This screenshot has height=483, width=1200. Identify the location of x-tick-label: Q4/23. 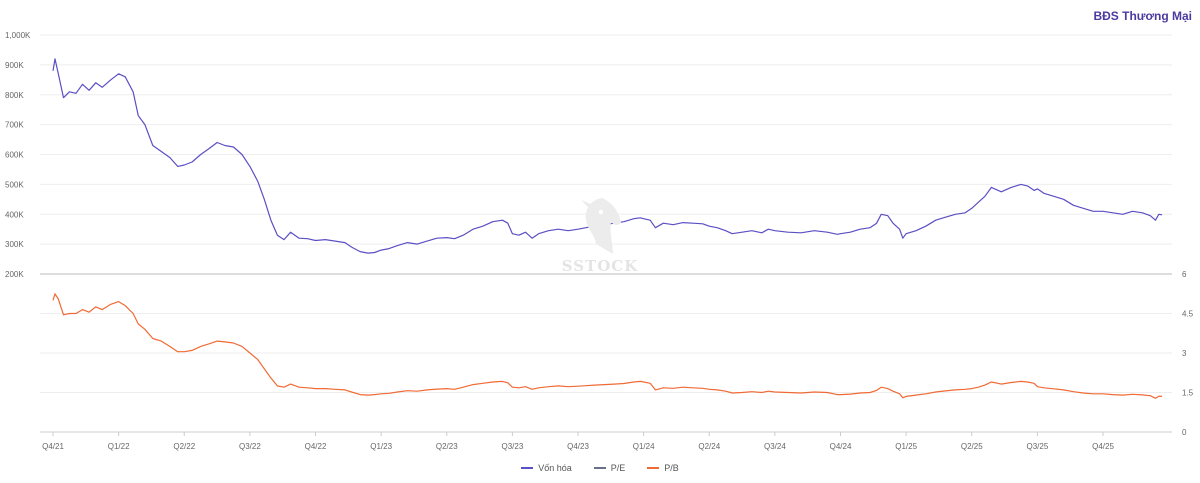
(578, 446).